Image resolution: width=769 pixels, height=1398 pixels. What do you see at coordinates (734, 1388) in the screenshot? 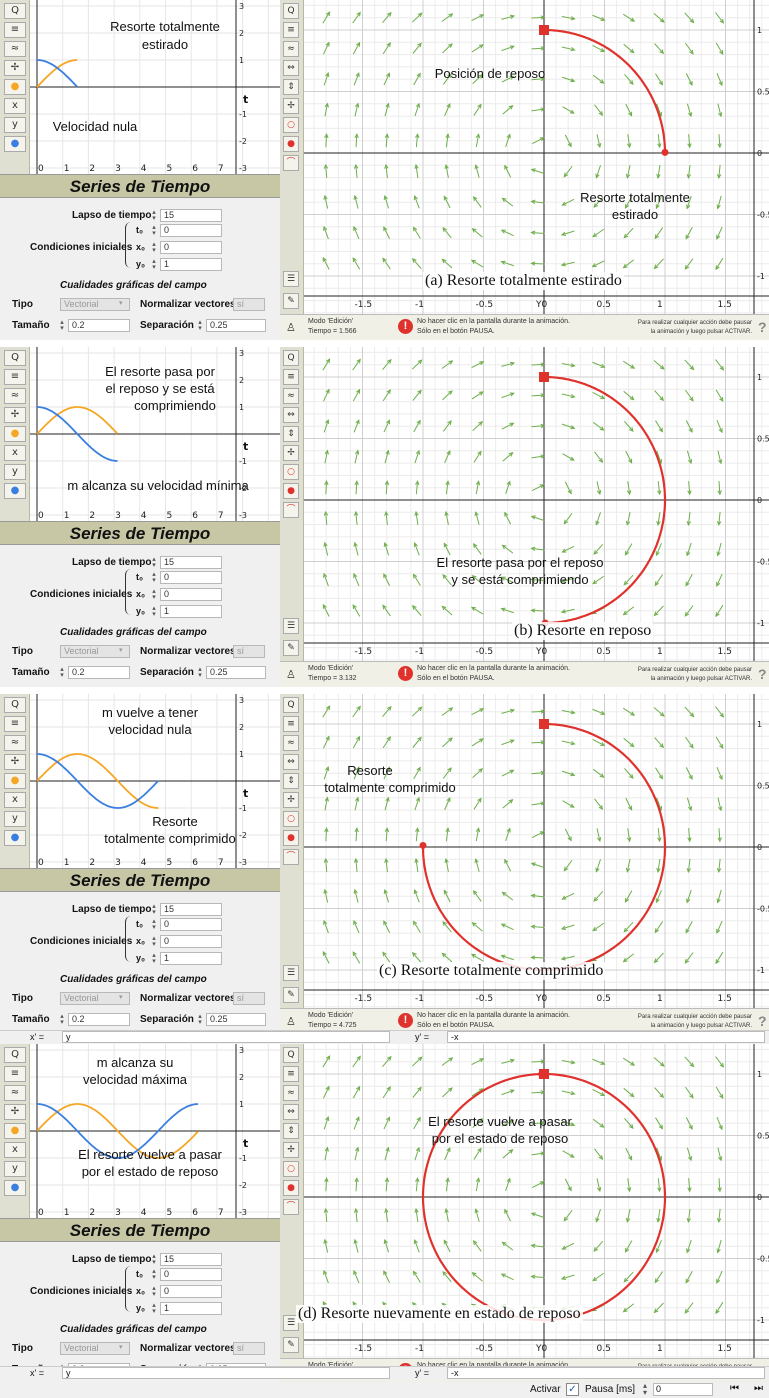
I see `rewind-icon: ⏮` at bounding box center [734, 1388].